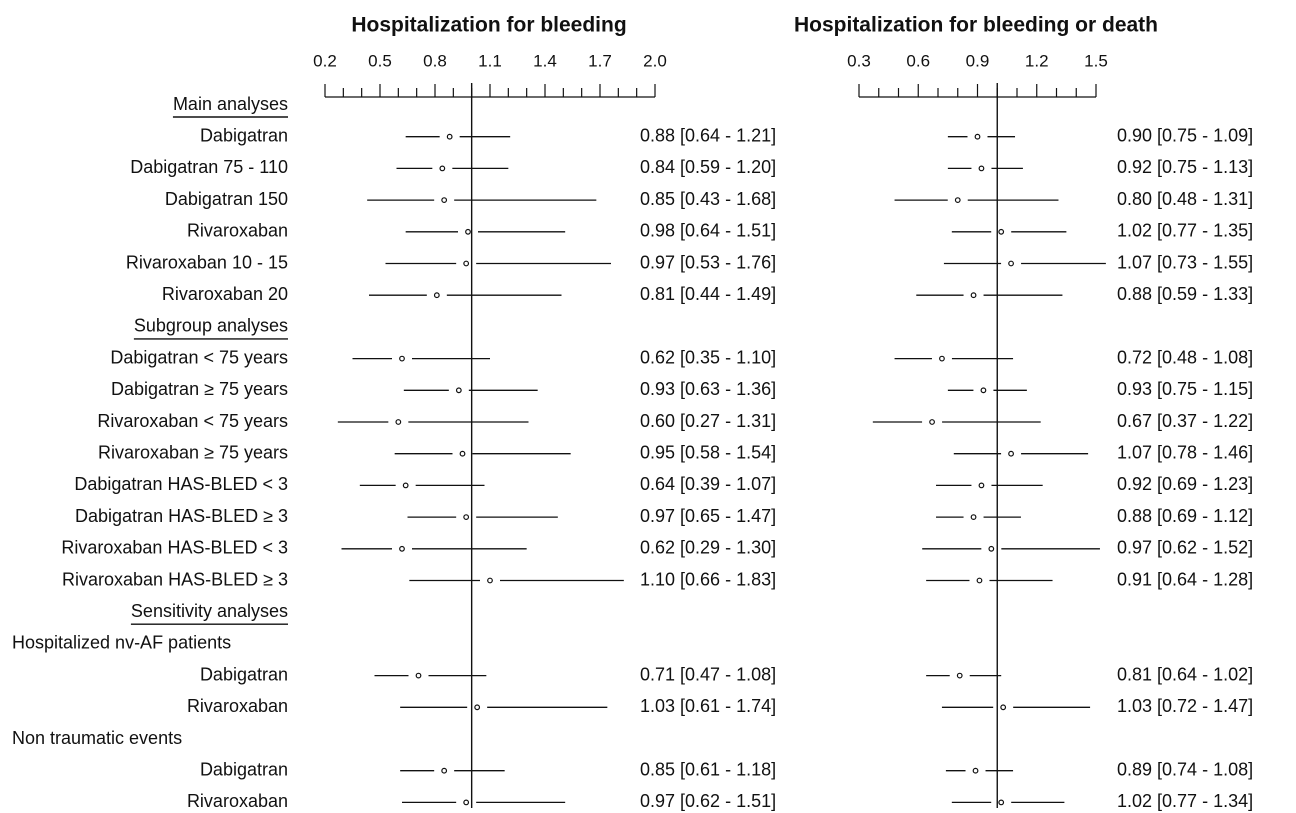  What do you see at coordinates (708, 452) in the screenshot?
I see `estimate-ci-text: 0.95 [0.58 - 1.54]` at bounding box center [708, 452].